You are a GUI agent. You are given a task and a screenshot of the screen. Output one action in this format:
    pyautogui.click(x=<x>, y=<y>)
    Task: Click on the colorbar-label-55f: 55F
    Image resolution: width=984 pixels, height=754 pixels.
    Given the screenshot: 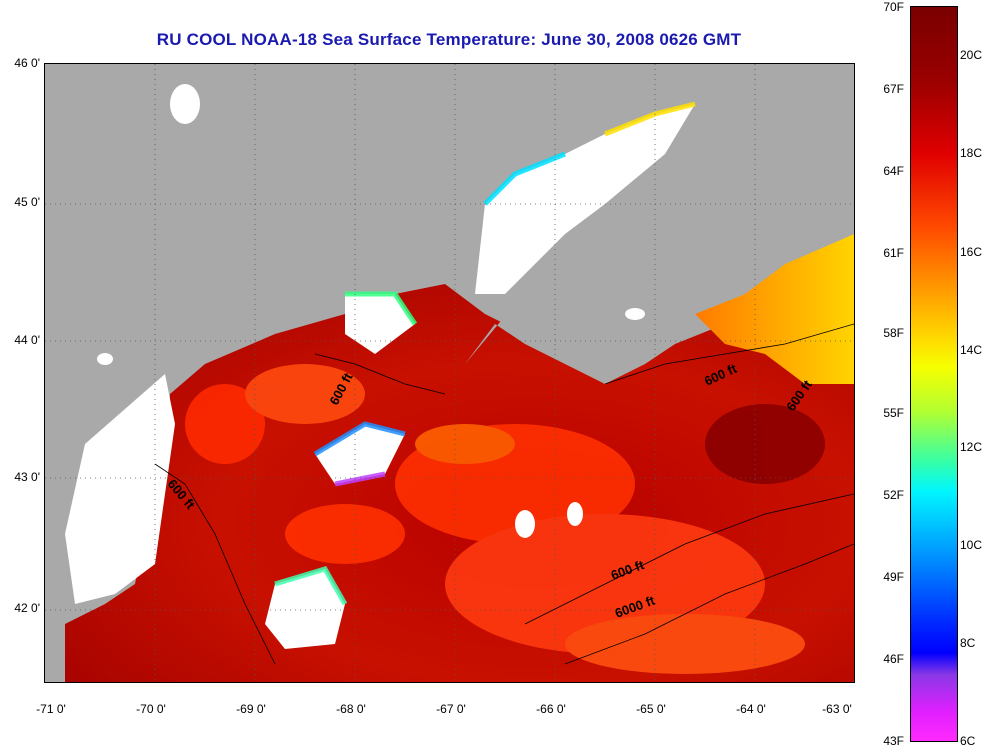 What is the action you would take?
    pyautogui.click(x=893, y=413)
    